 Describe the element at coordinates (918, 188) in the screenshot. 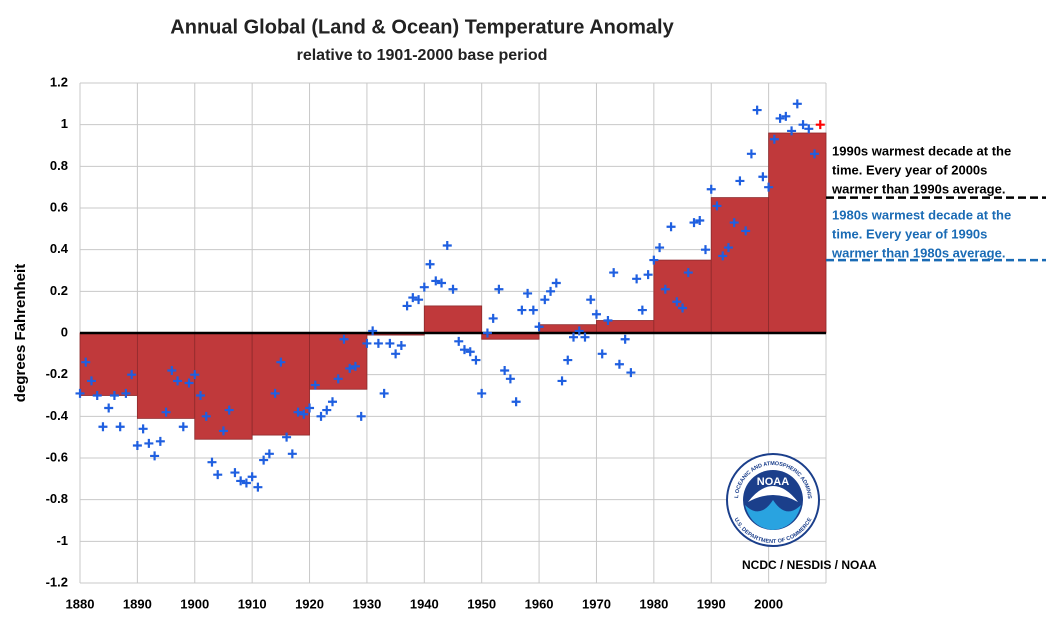

I see `annotation-text: warmer than 1990s average.` at that location.